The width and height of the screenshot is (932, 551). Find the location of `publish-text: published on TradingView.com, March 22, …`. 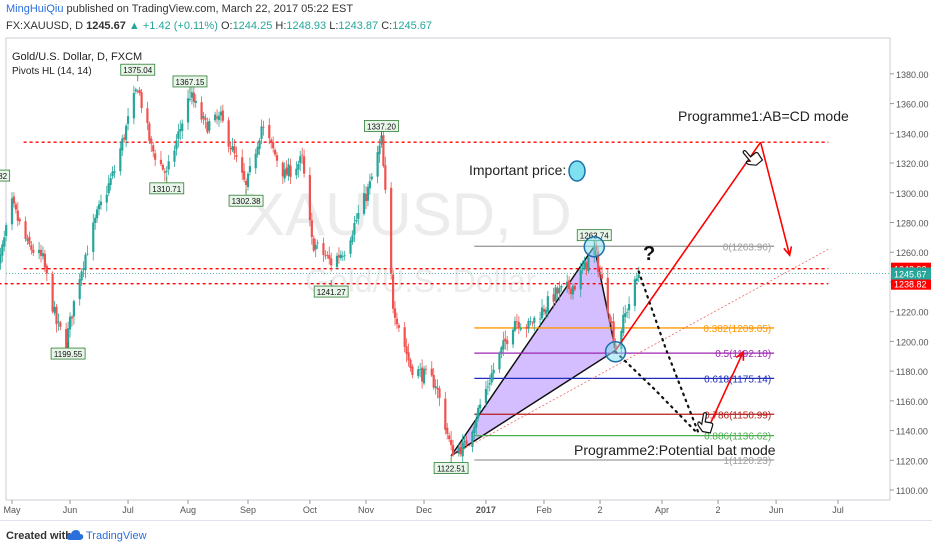

publish-text: published on TradingView.com, March 22, … is located at coordinates (210, 9).